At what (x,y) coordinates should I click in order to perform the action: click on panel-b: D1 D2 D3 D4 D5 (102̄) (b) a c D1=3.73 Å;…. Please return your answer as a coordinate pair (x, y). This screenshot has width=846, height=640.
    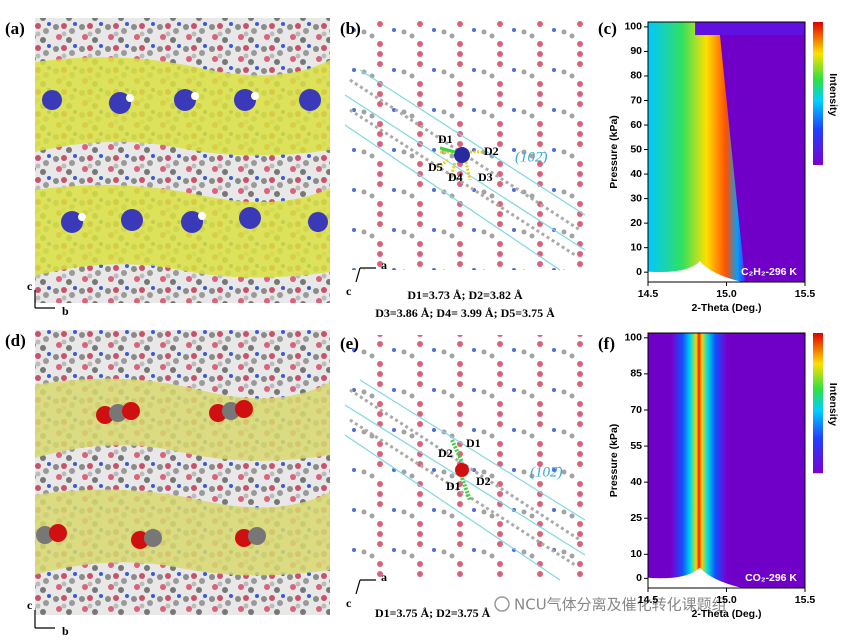
    Looking at the image, I should click on (463, 169).